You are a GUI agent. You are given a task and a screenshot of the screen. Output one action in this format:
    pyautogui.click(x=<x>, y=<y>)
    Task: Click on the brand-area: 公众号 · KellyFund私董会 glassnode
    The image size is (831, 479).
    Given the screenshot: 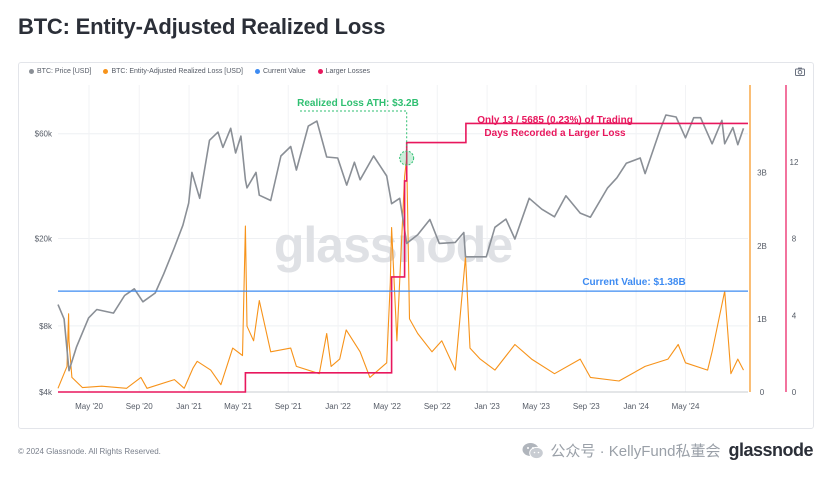 What is the action you would take?
    pyautogui.click(x=667, y=450)
    